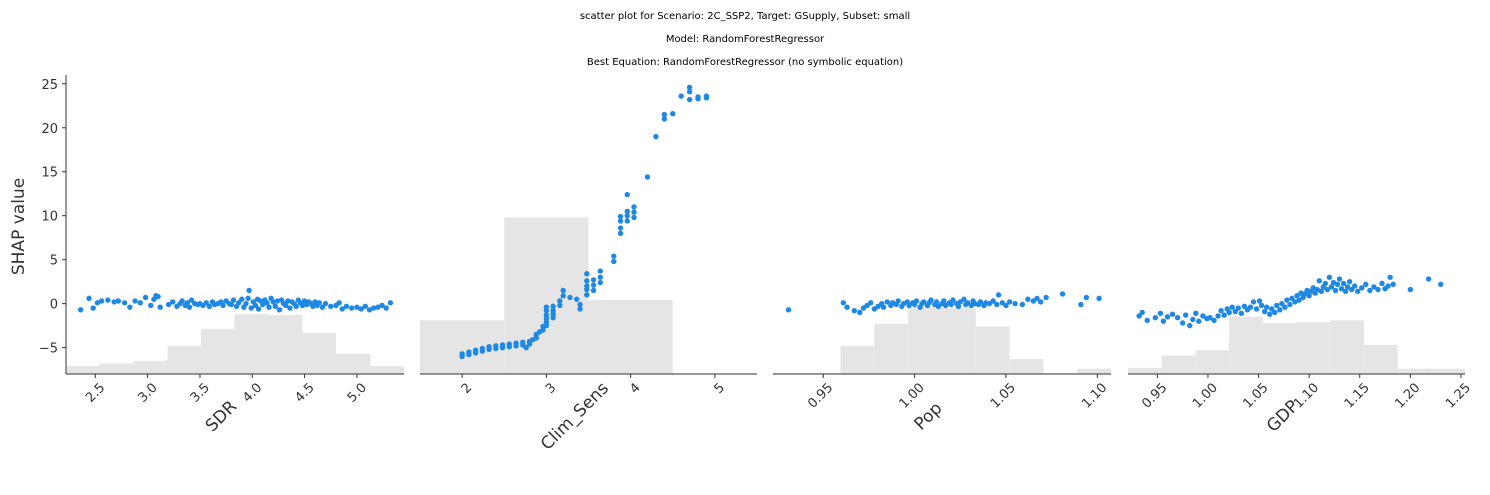 Image resolution: width=1490 pixels, height=495 pixels. What do you see at coordinates (95, 392) in the screenshot?
I see `x-tick-label: 2.5` at bounding box center [95, 392].